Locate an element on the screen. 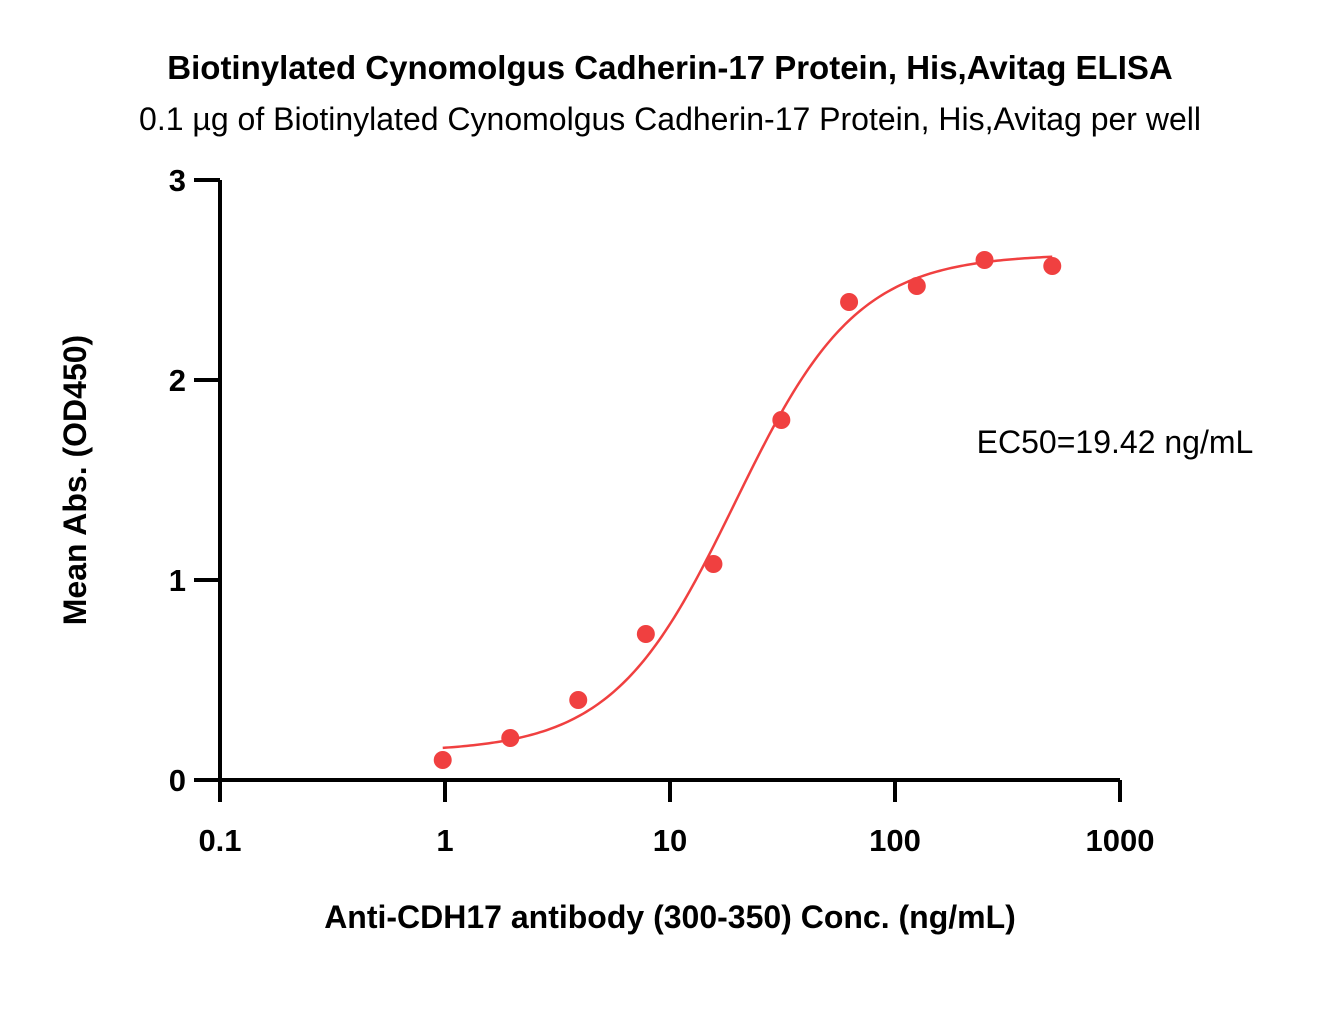 The image size is (1340, 1035). y-tick-label: 3 is located at coordinates (177, 180).